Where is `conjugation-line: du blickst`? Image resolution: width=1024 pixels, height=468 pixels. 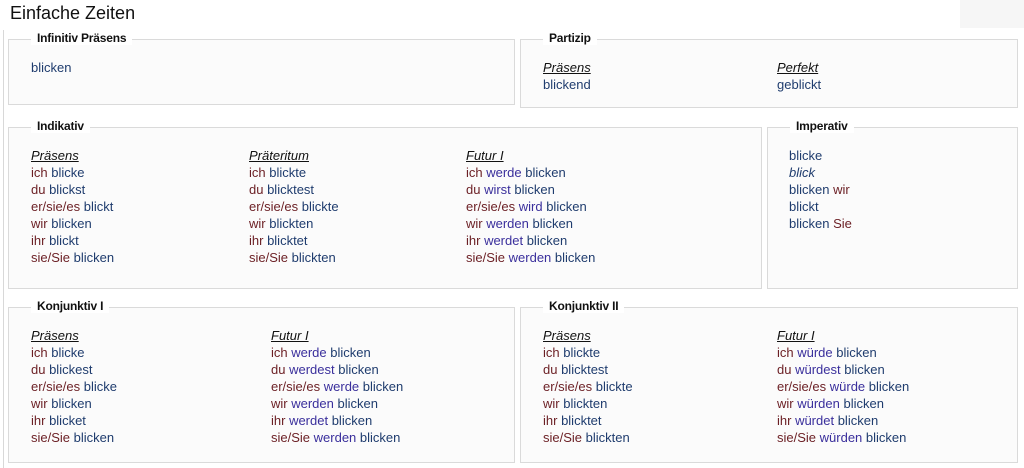 conjugation-line: du blickst is located at coordinates (72, 189).